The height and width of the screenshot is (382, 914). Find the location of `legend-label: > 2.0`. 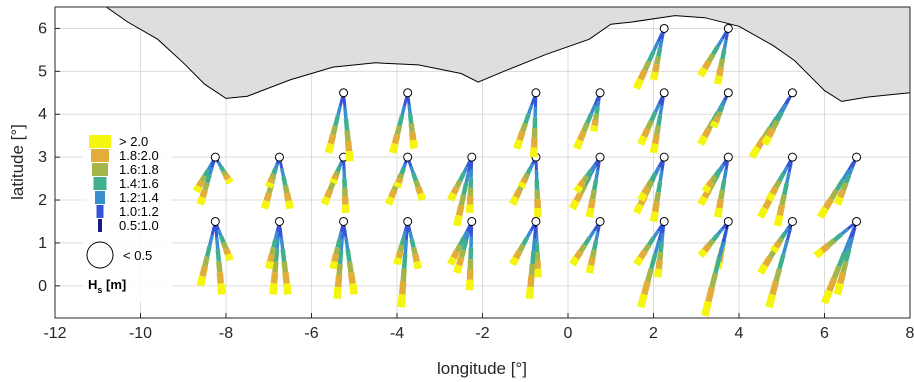

legend-label: > 2.0 is located at coordinates (133, 141).